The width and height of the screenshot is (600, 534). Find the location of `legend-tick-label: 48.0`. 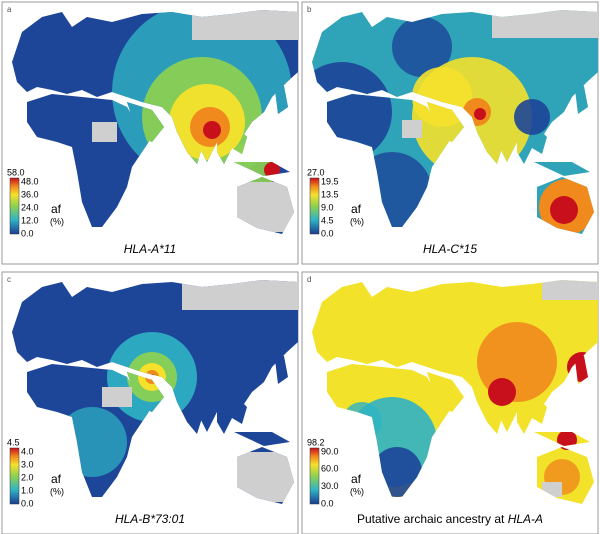

legend-tick-label: 48.0 is located at coordinates (30, 181).